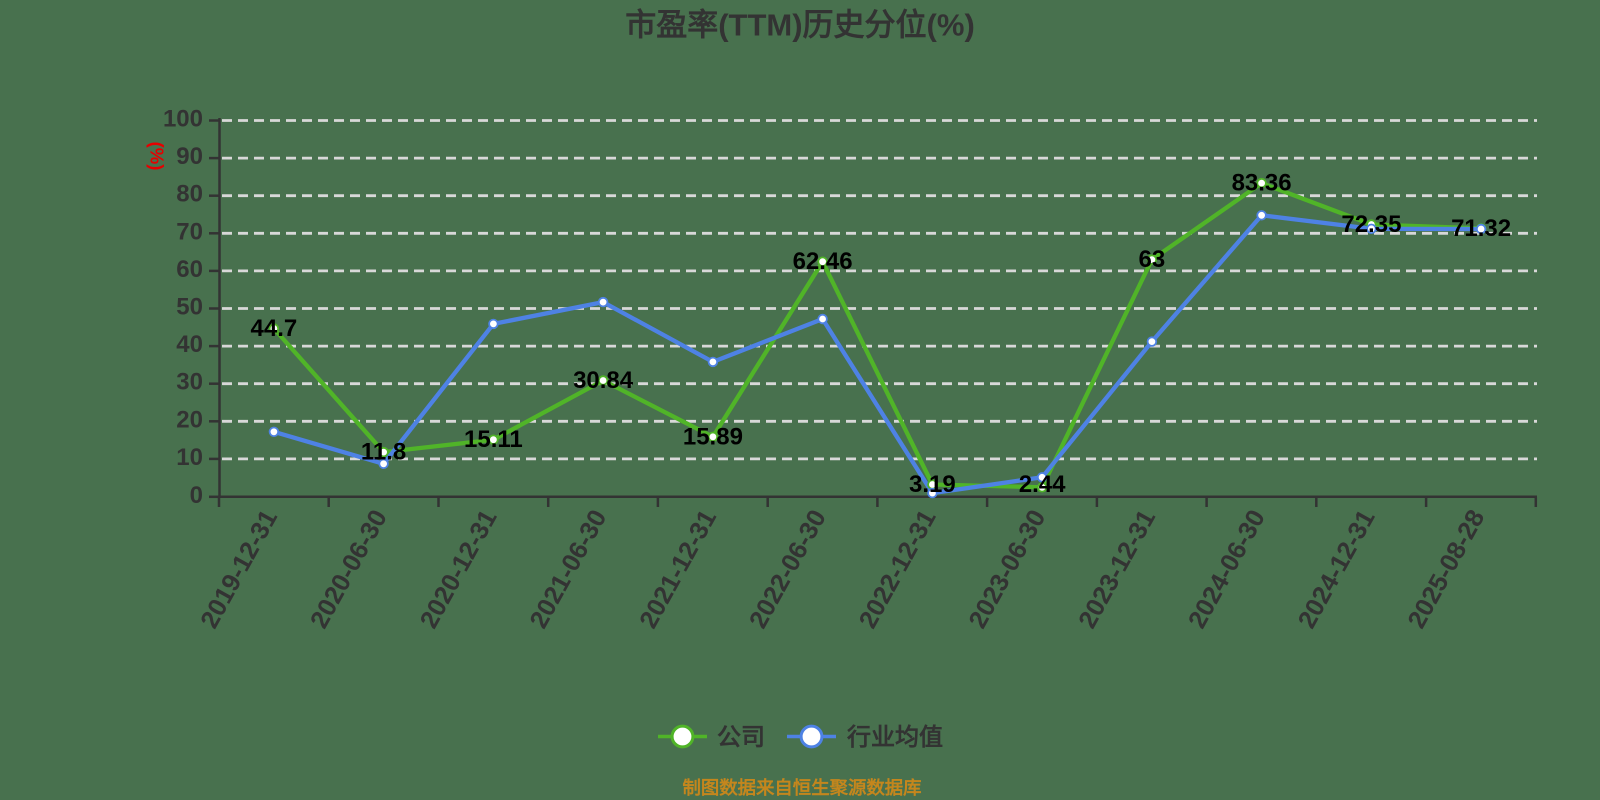  What do you see at coordinates (189, 419) in the screenshot?
I see `svg-text: 20` at bounding box center [189, 419].